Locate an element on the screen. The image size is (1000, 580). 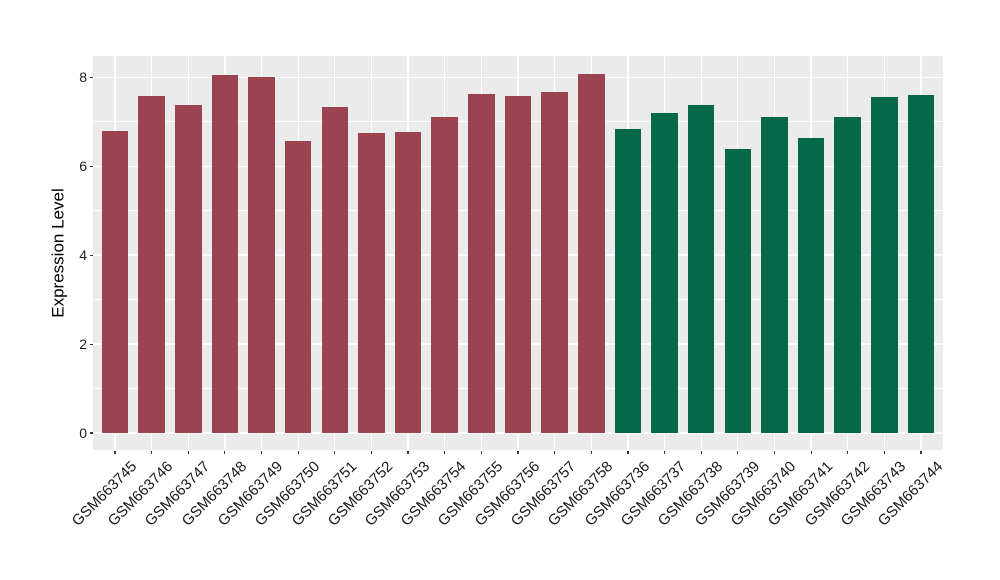
y-tick-label: 8 is located at coordinates (83, 77).